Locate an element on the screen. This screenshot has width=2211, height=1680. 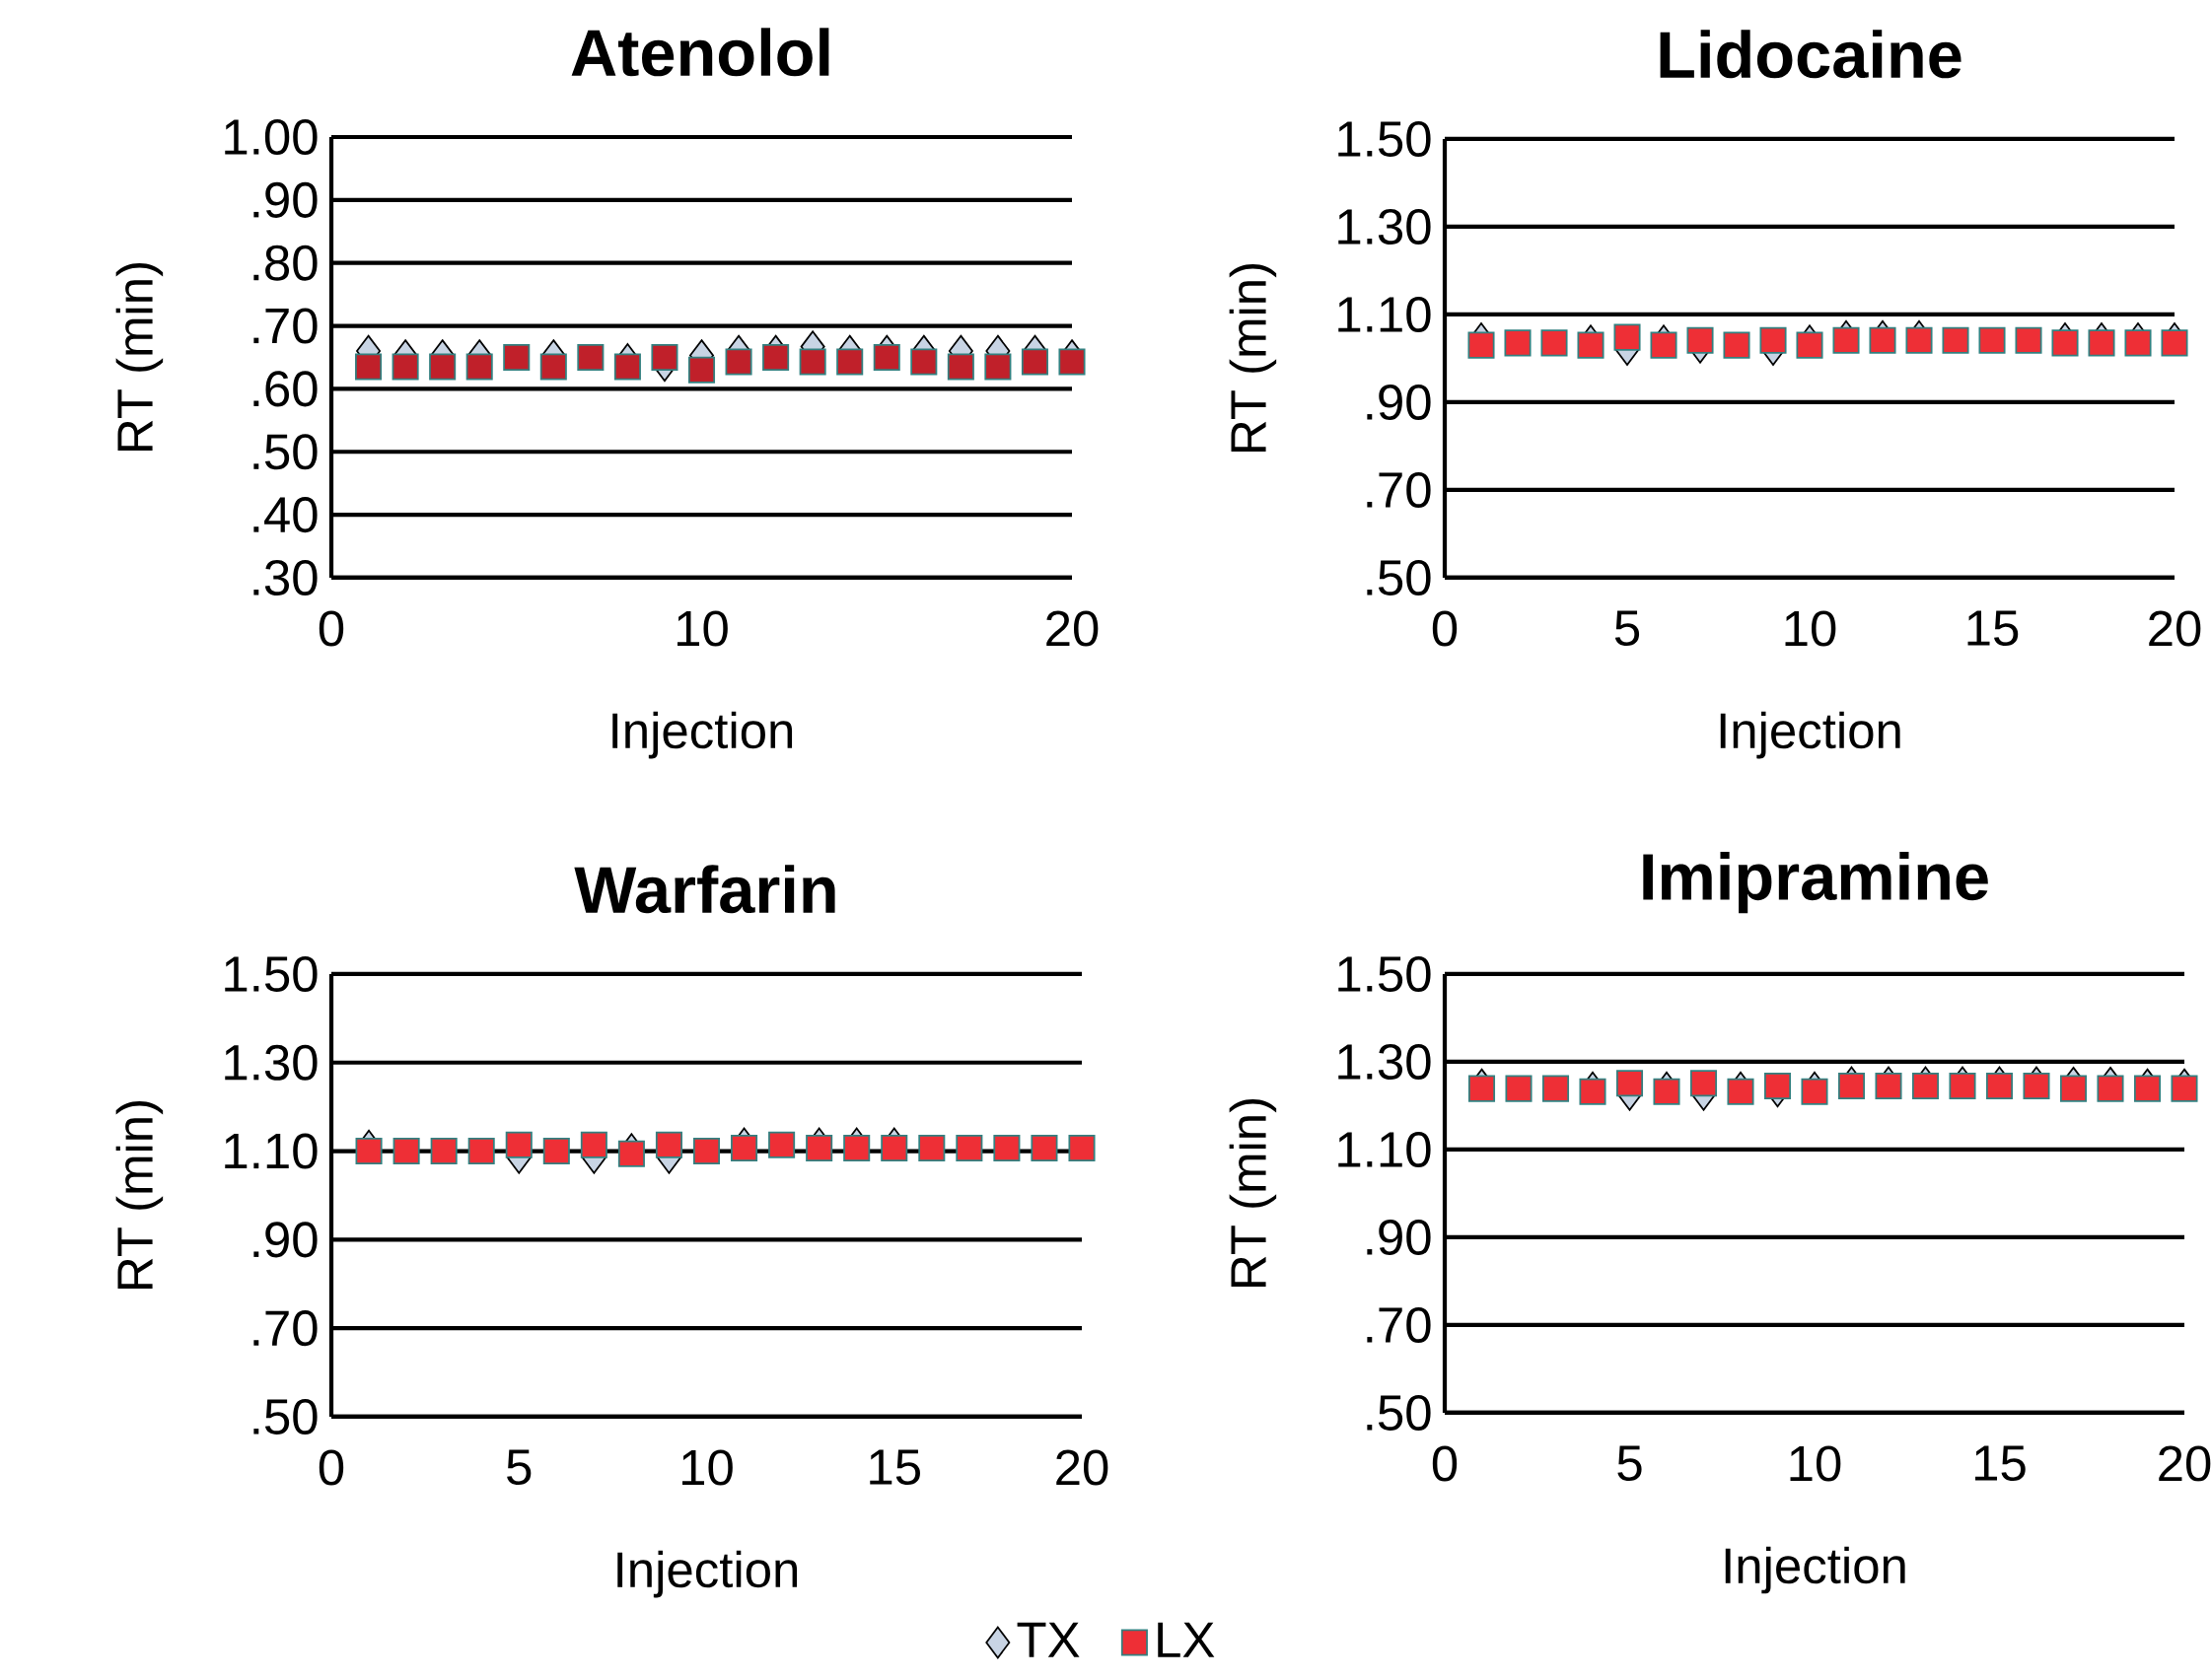
y-tick-label: .40 is located at coordinates (286, 515).